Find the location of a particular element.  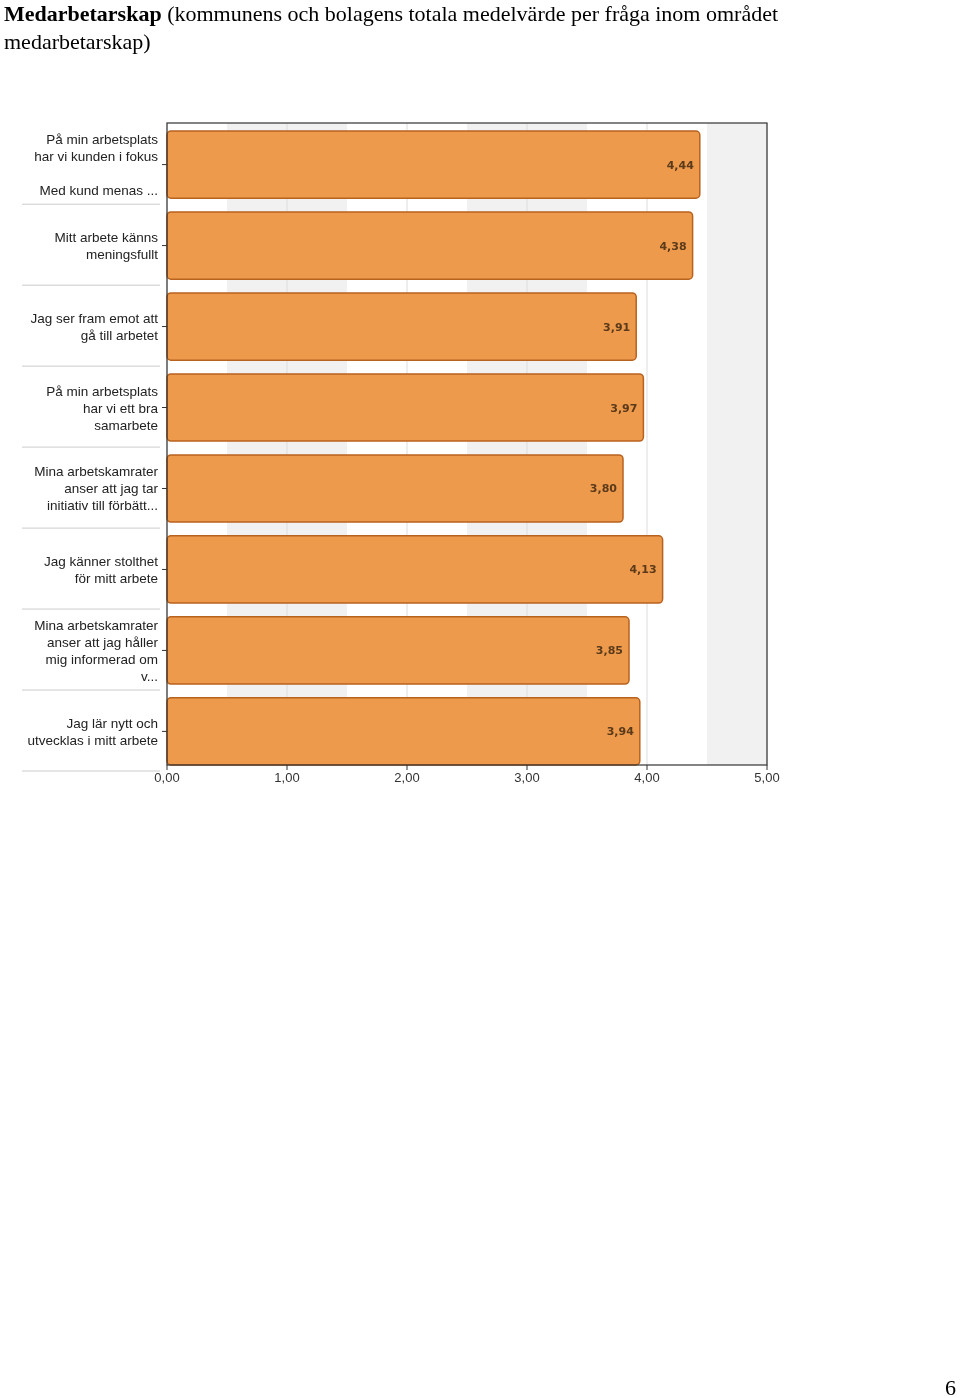

data-label: 4,13 is located at coordinates (643, 570).